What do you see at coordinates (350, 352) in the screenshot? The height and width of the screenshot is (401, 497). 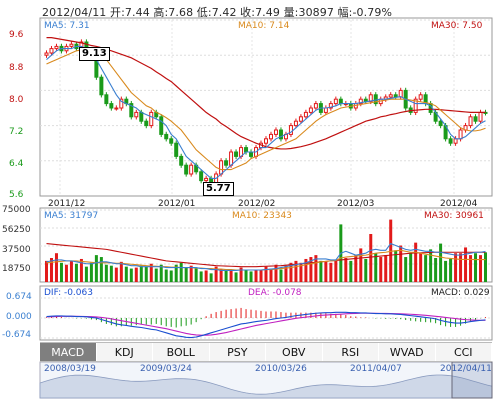 I see `tab-rsi: RSI` at bounding box center [350, 352].